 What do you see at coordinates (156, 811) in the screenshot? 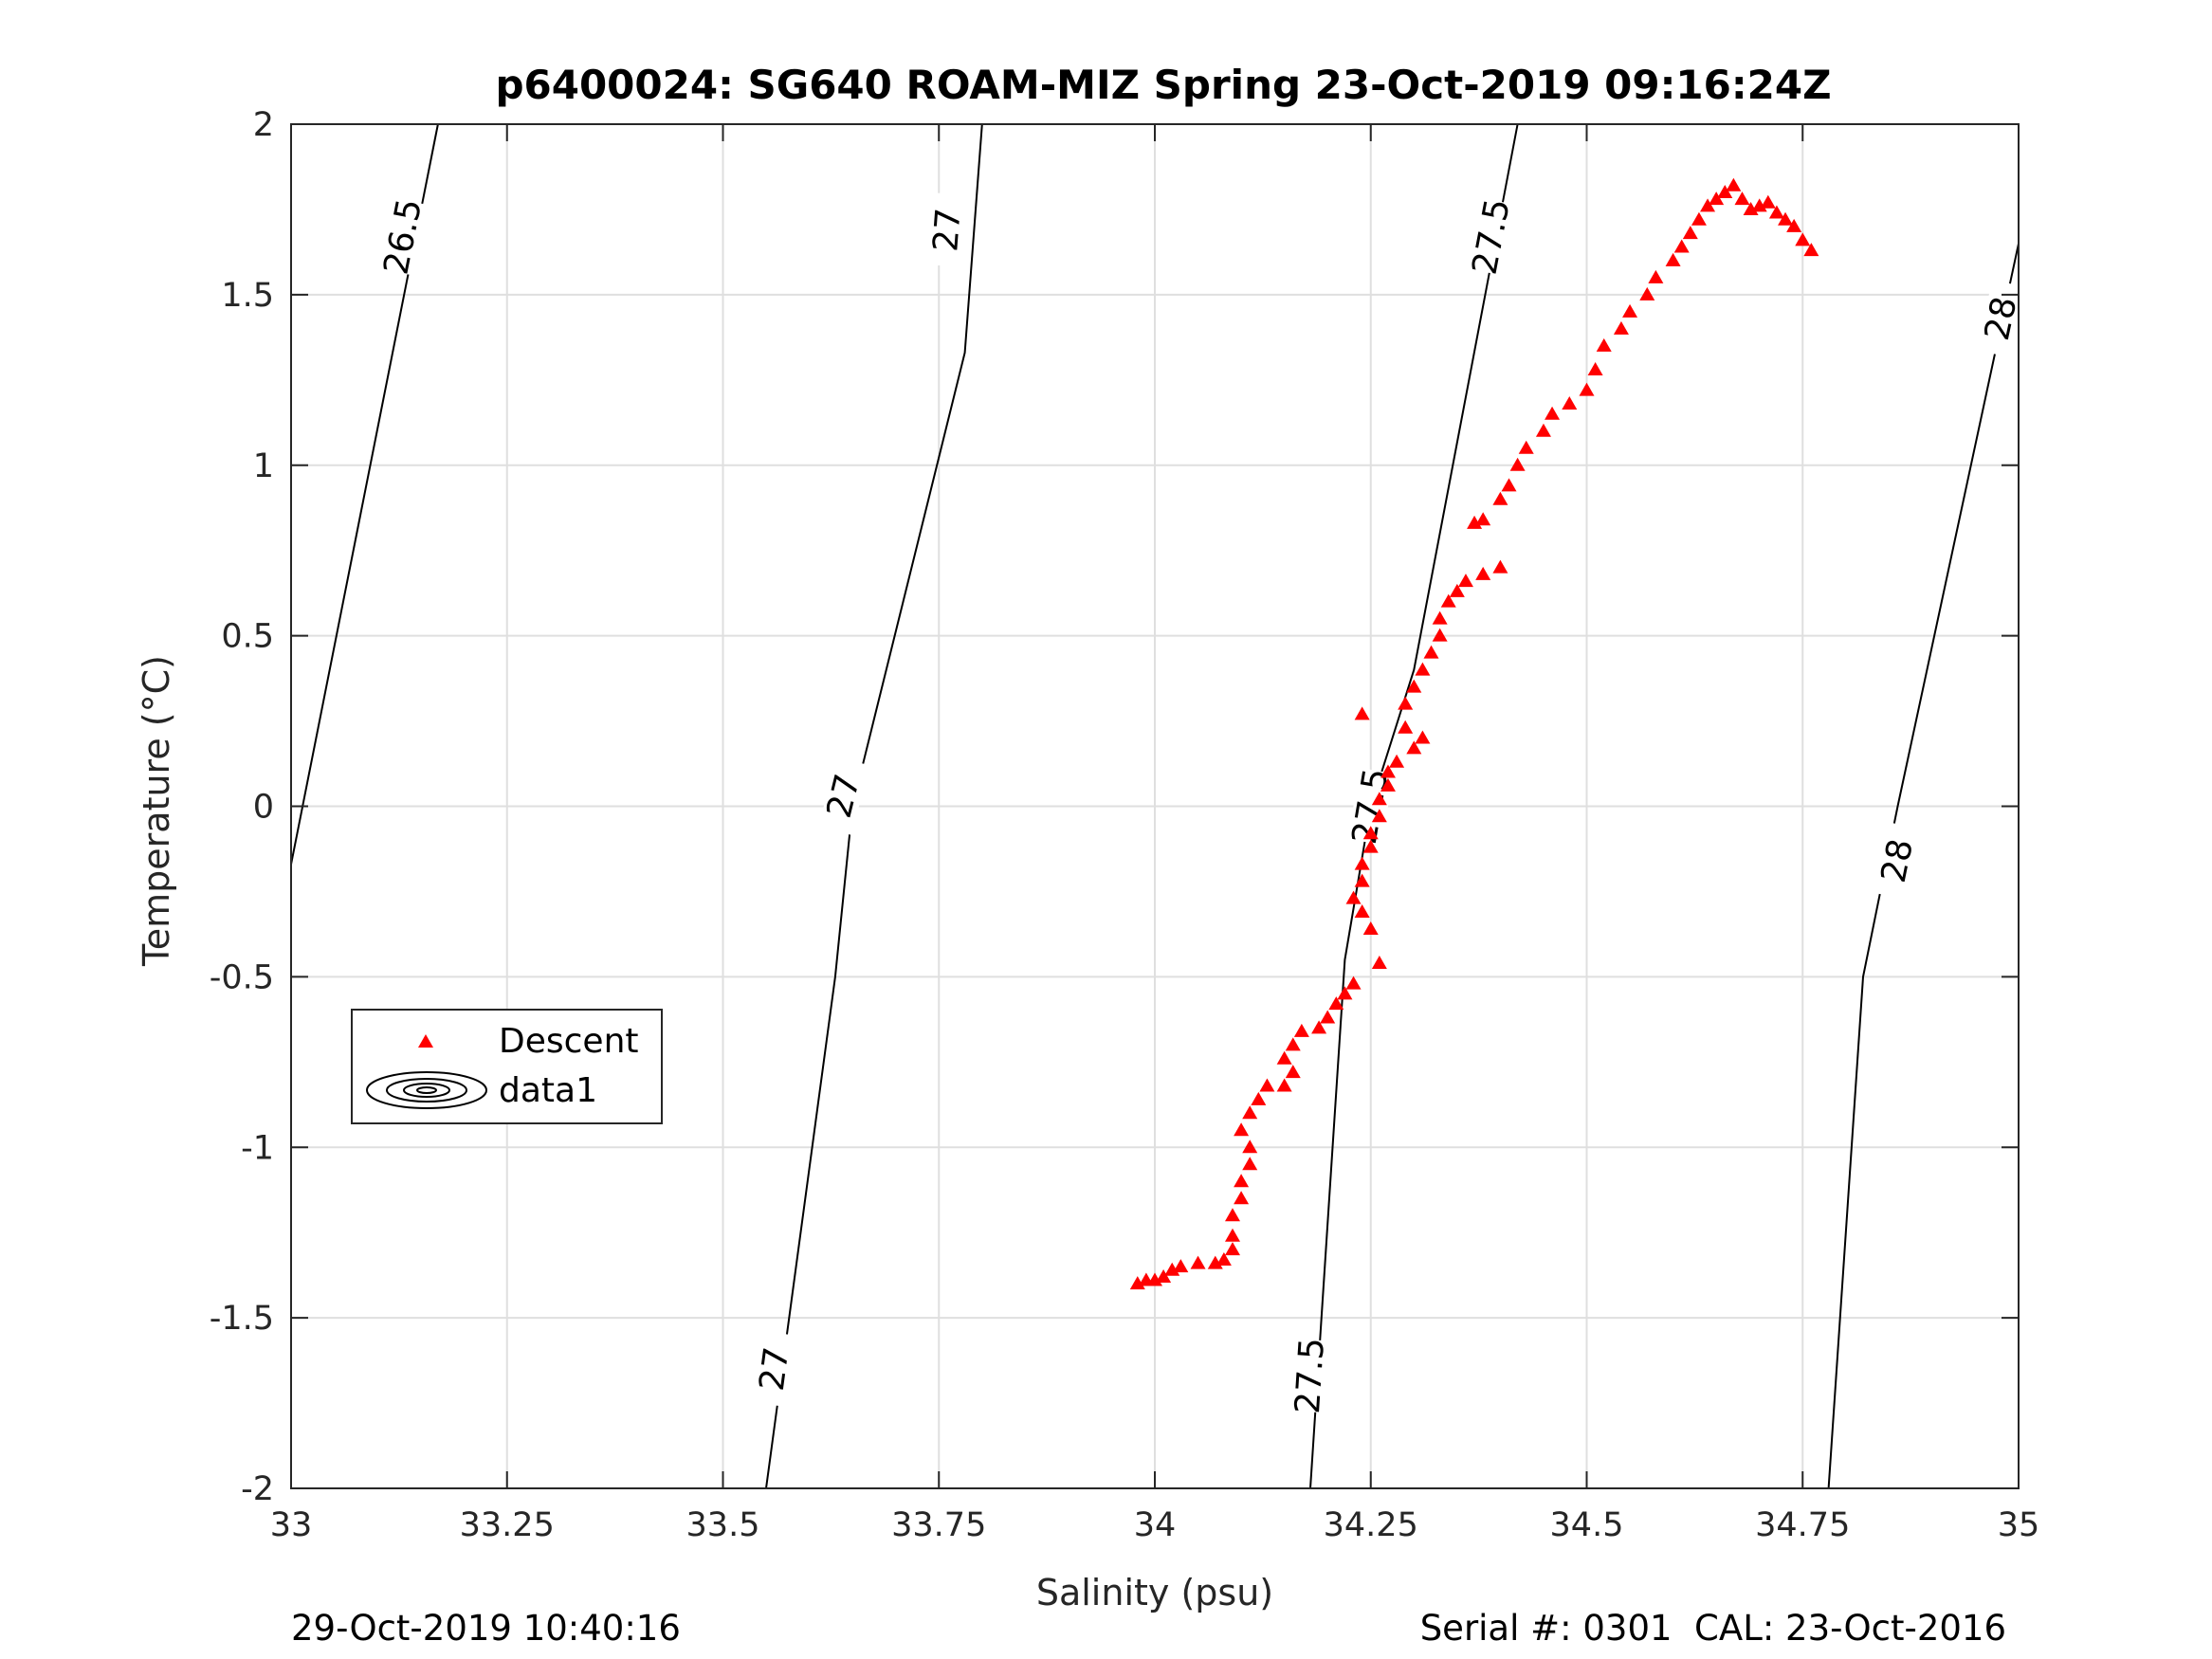
I see `y-axis-label: Temperature (°C)` at bounding box center [156, 811].